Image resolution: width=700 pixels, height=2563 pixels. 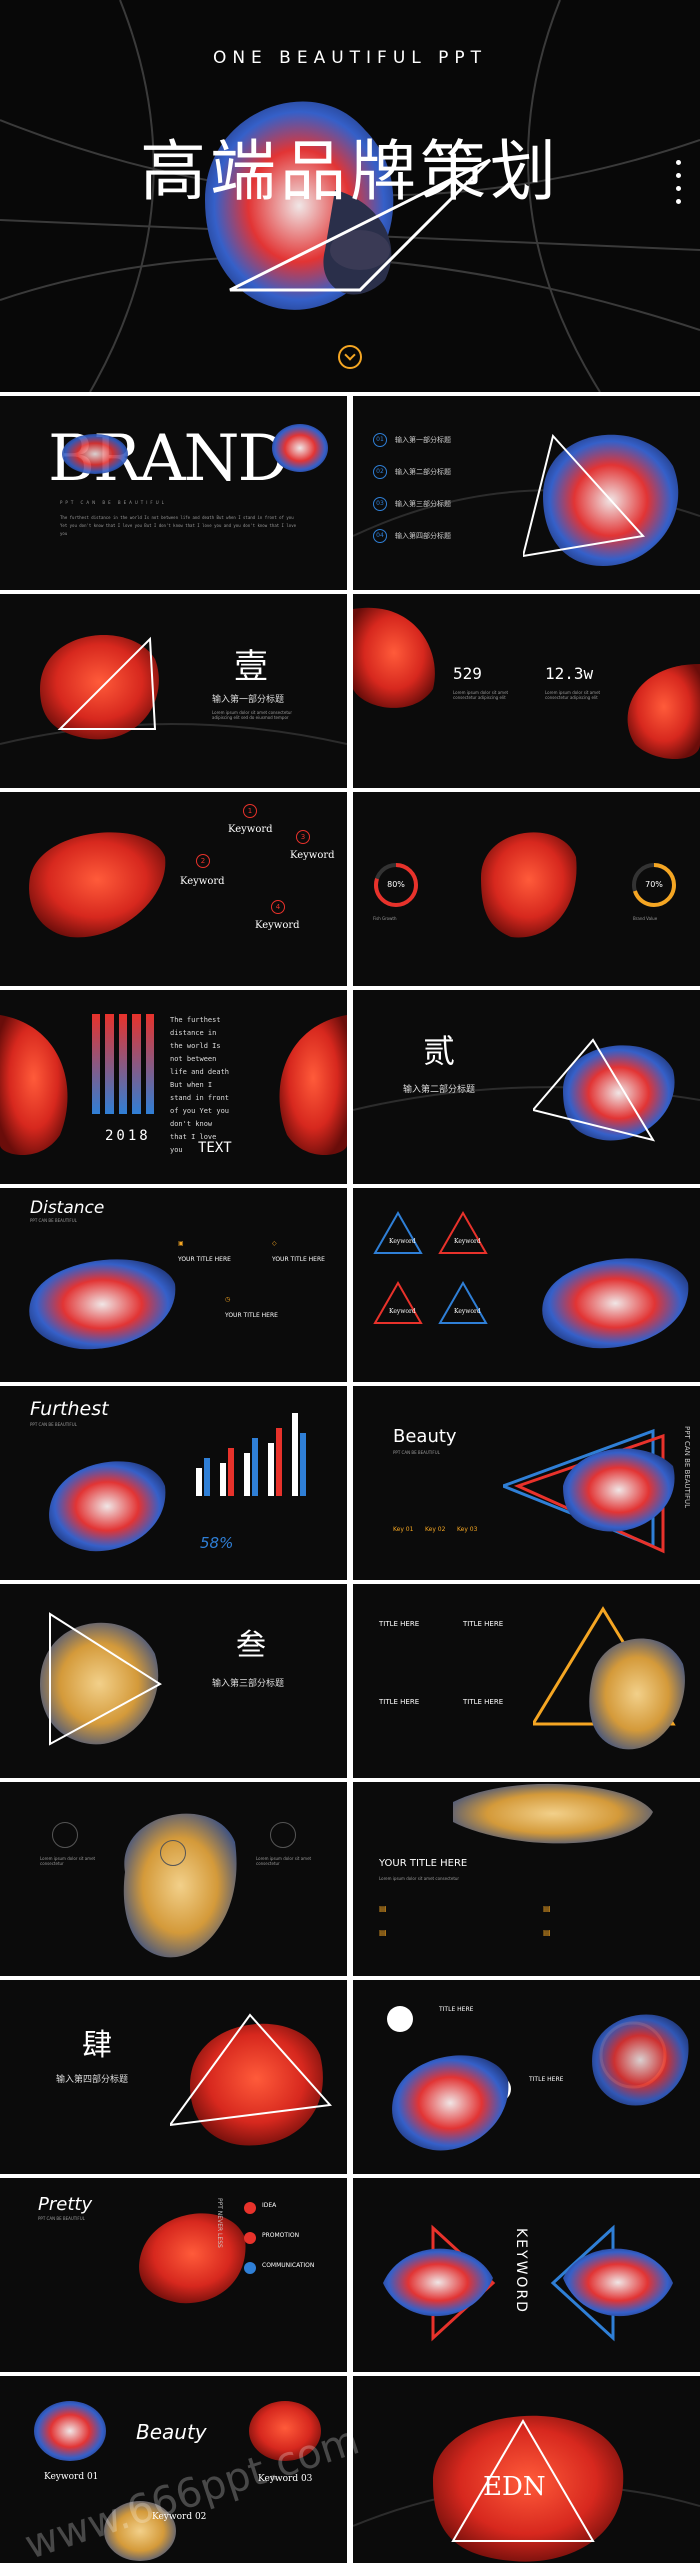 I want to click on chart-bars, so click(x=251, y=1454).